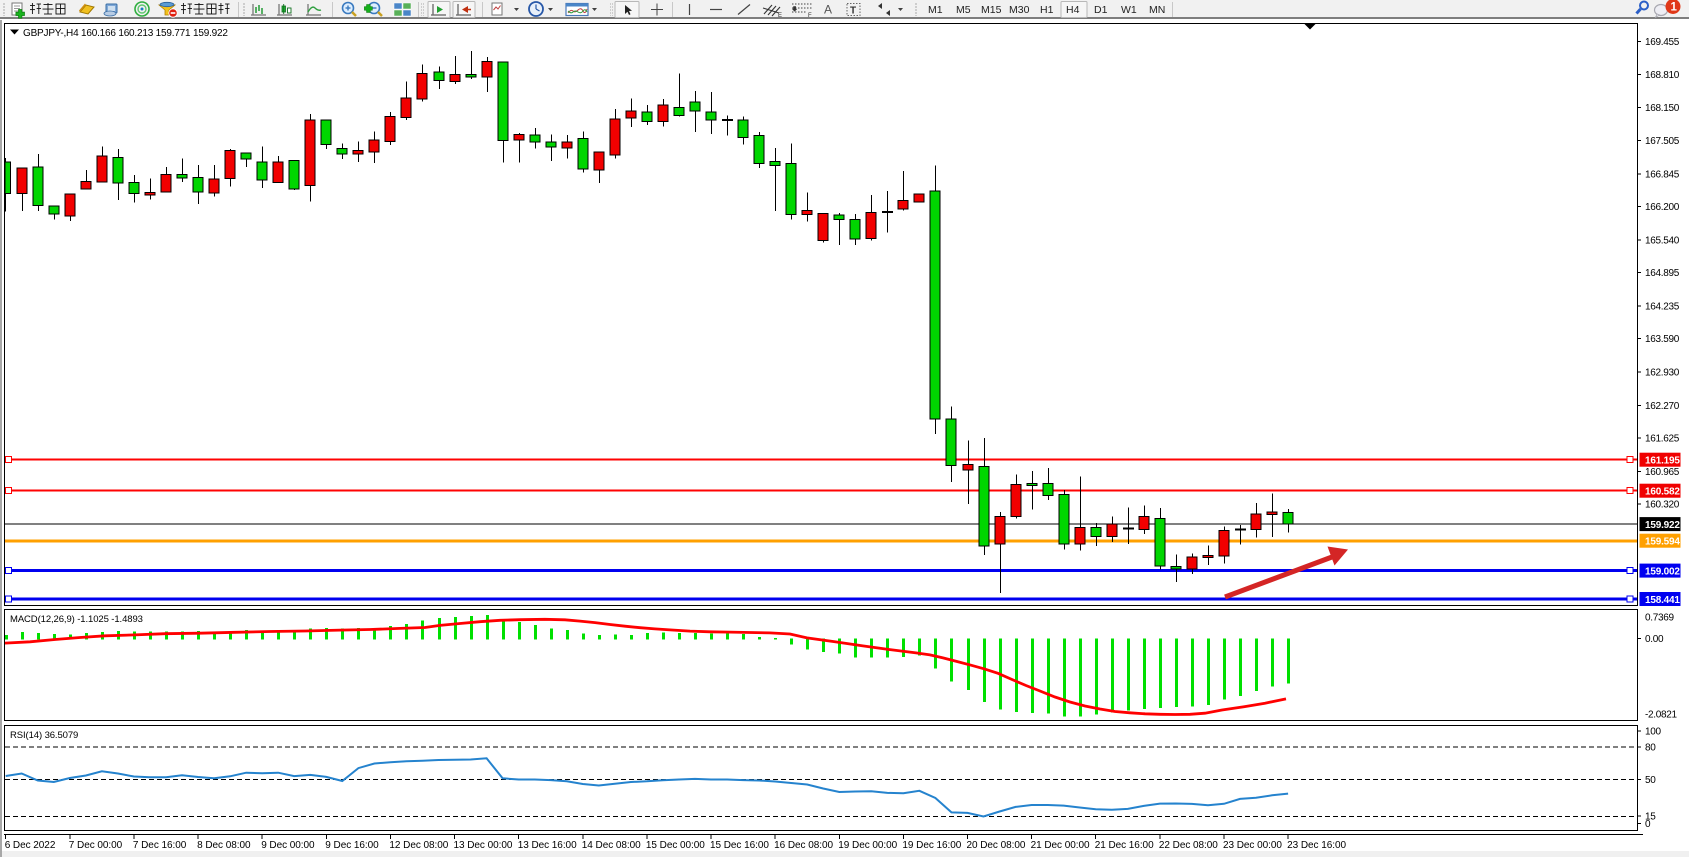 The image size is (1689, 857). Describe the element at coordinates (1662, 75) in the screenshot. I see `svg-text: 168.810` at that location.